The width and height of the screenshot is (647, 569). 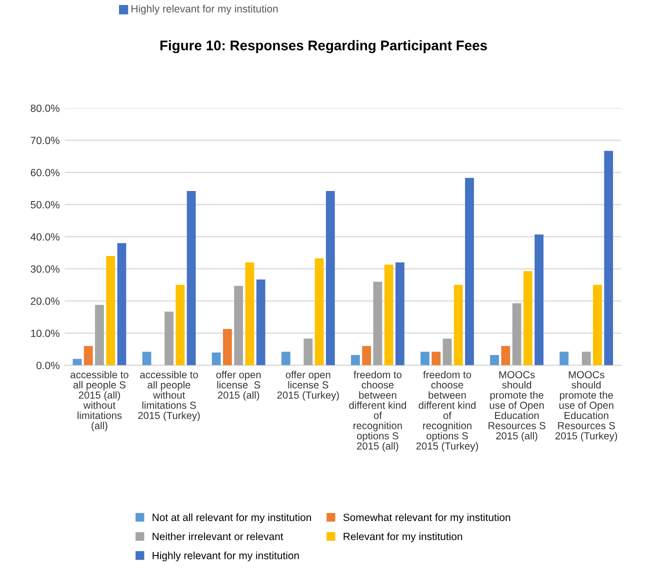 I want to click on caption: Figure 10: Responses Regarding Participant Fees, so click(x=323, y=47).